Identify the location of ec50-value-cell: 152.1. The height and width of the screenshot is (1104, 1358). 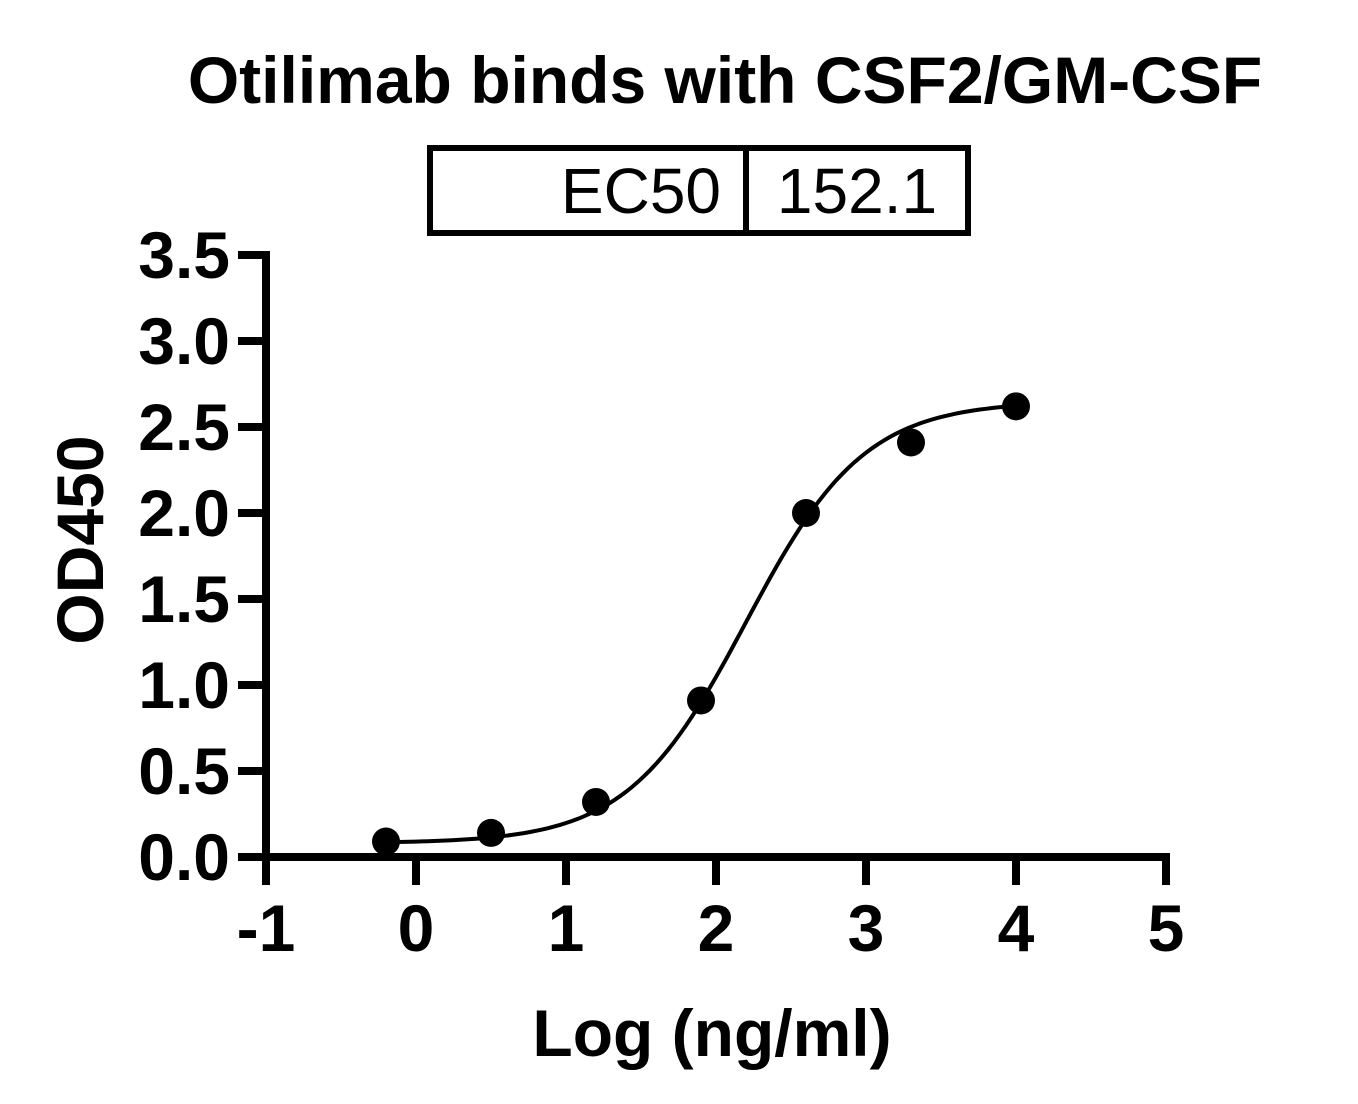
(857, 190).